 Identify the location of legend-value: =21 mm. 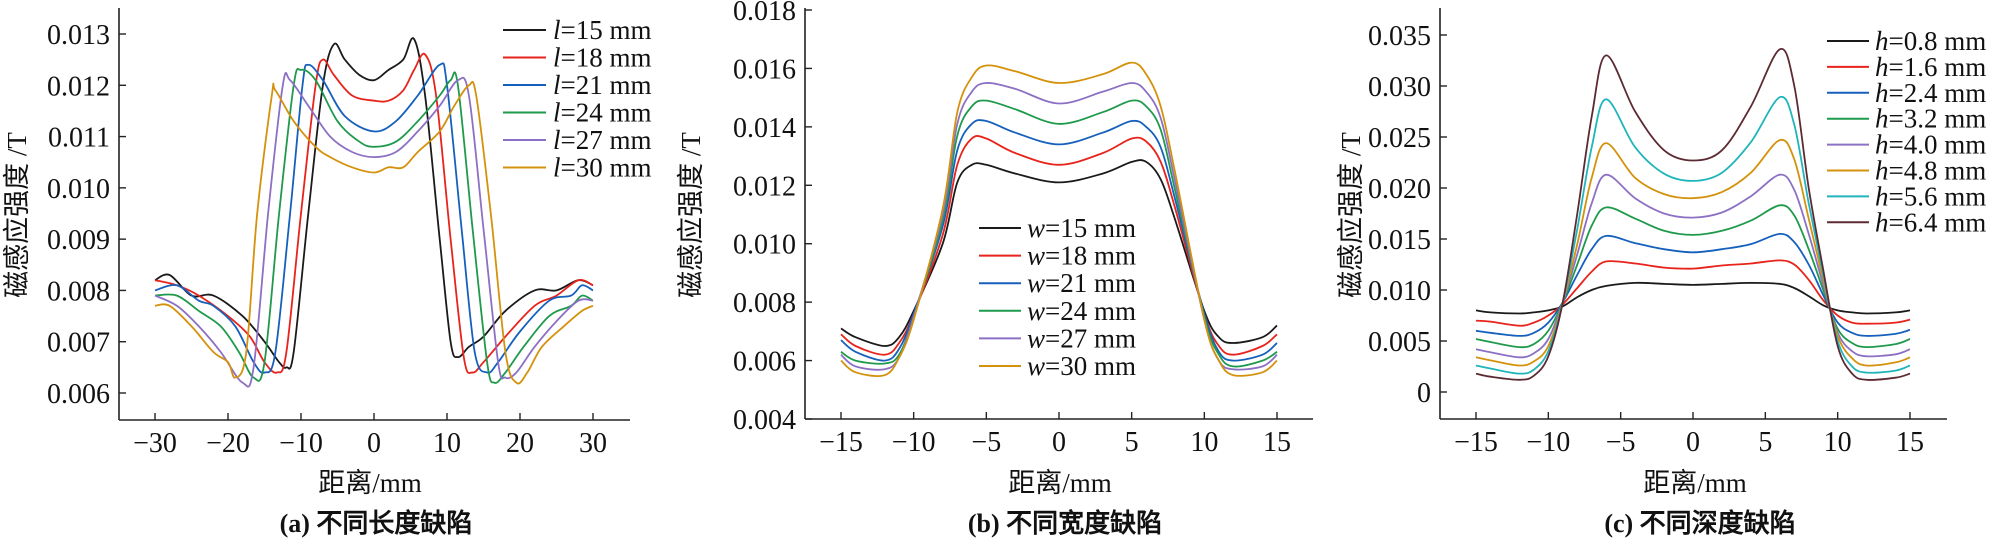
(1090, 283).